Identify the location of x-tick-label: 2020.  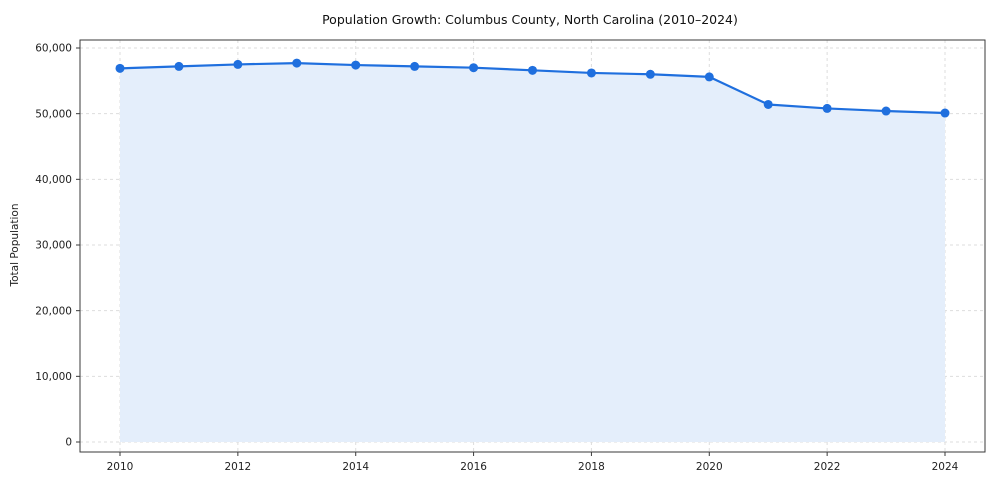
(709, 467).